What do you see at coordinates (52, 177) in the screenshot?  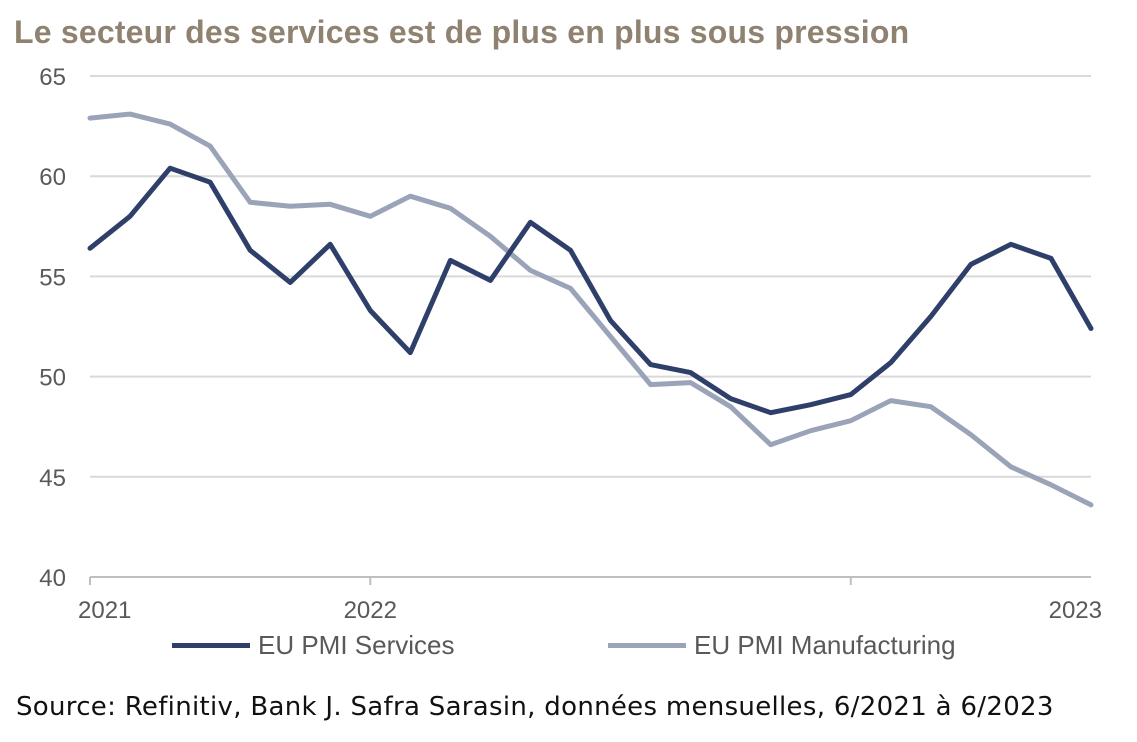 I see `y-tick-label-60: 60` at bounding box center [52, 177].